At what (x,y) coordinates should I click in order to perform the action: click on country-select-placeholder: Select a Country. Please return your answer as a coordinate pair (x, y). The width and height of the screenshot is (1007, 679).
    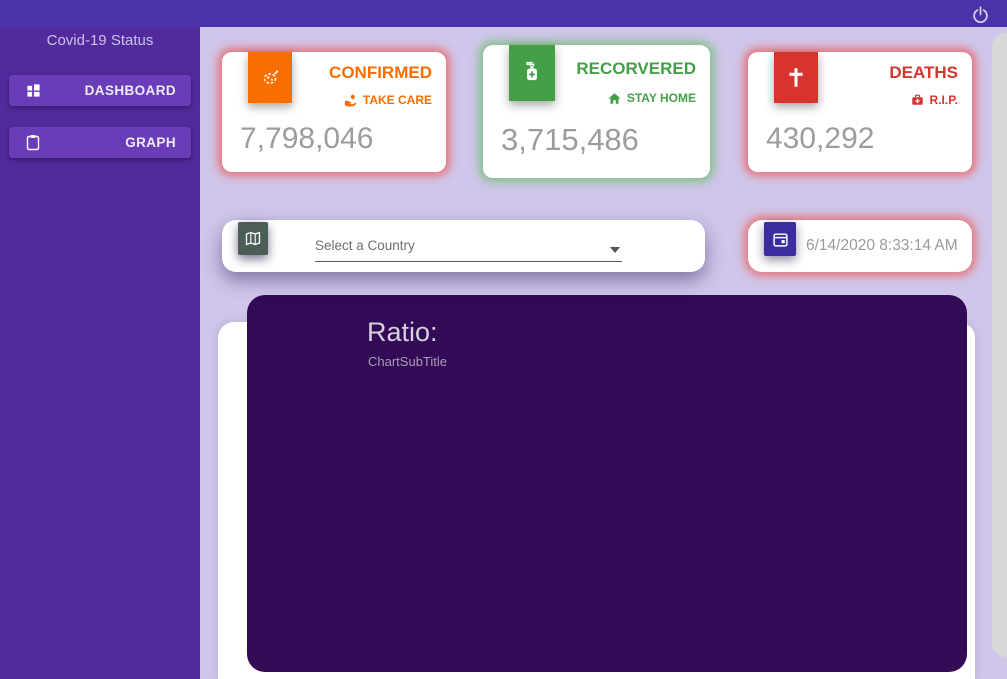
    Looking at the image, I should click on (365, 245).